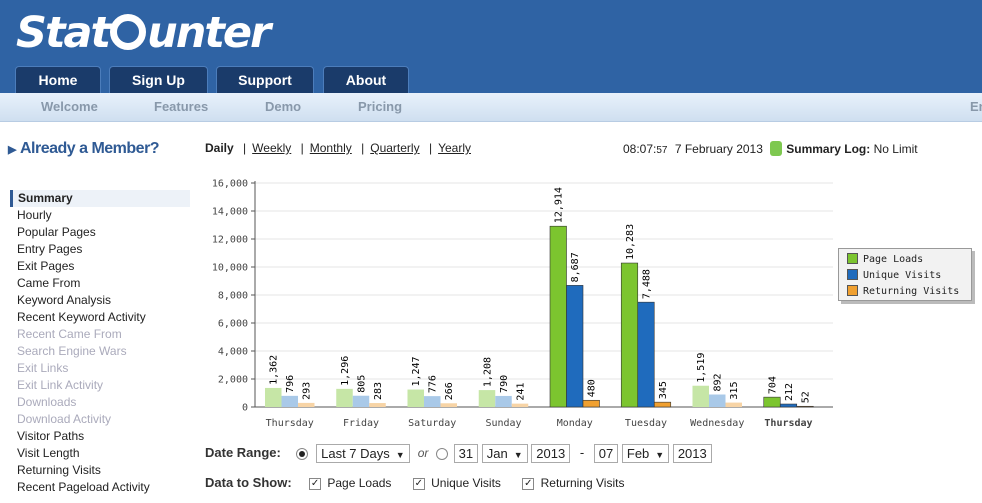  I want to click on legend-label: Page Loads, so click(893, 259).